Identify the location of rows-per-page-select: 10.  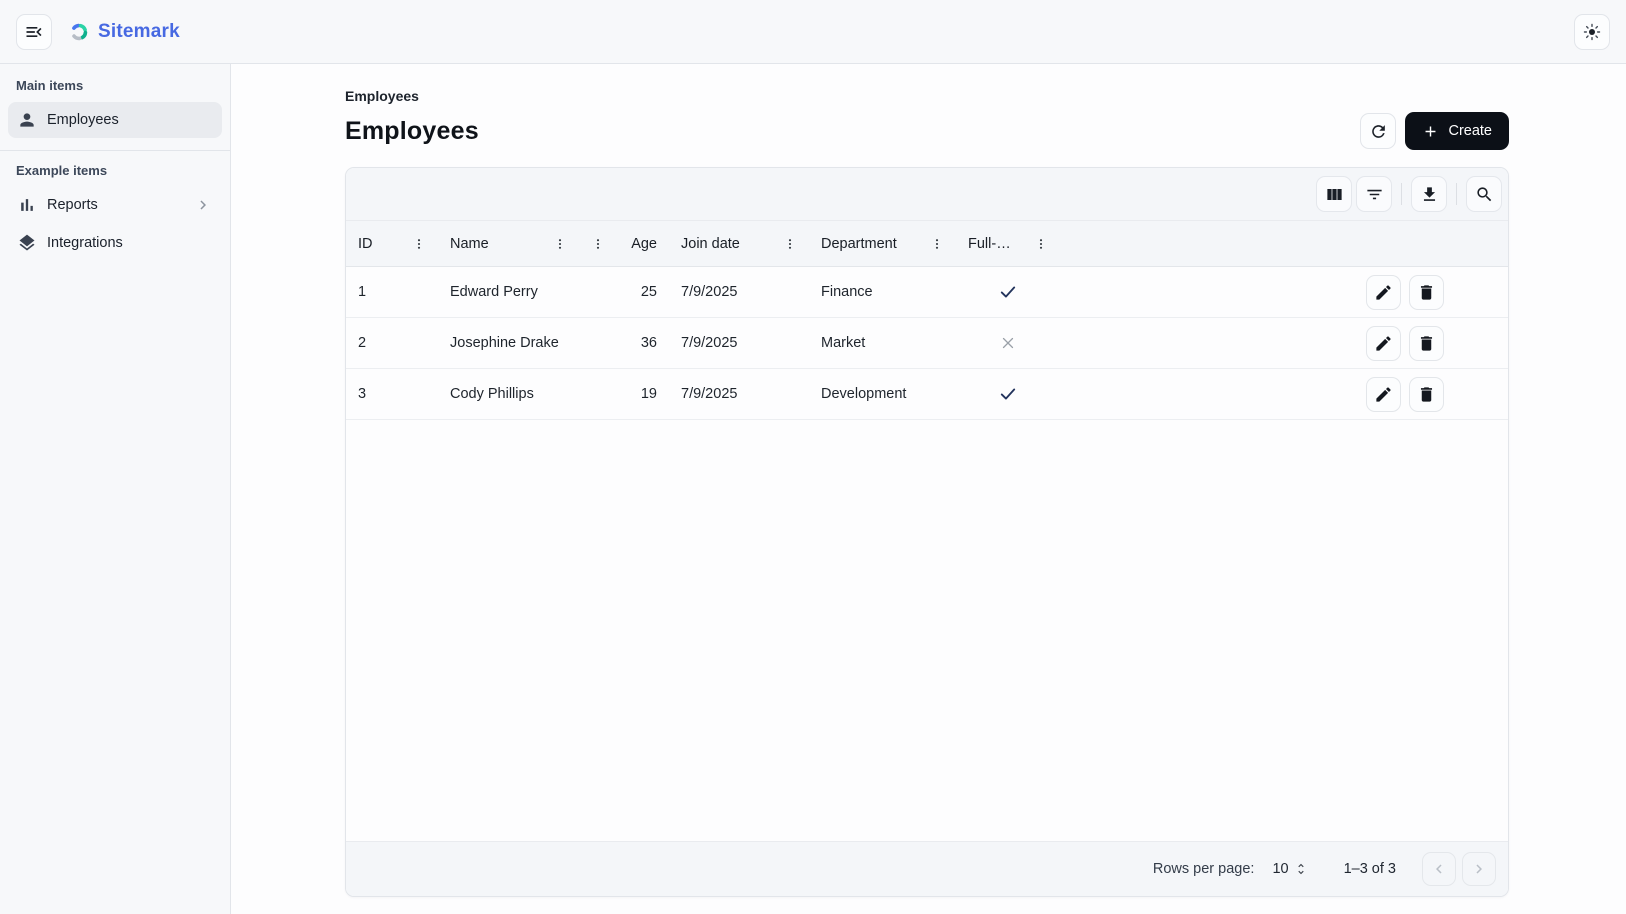
(1289, 869).